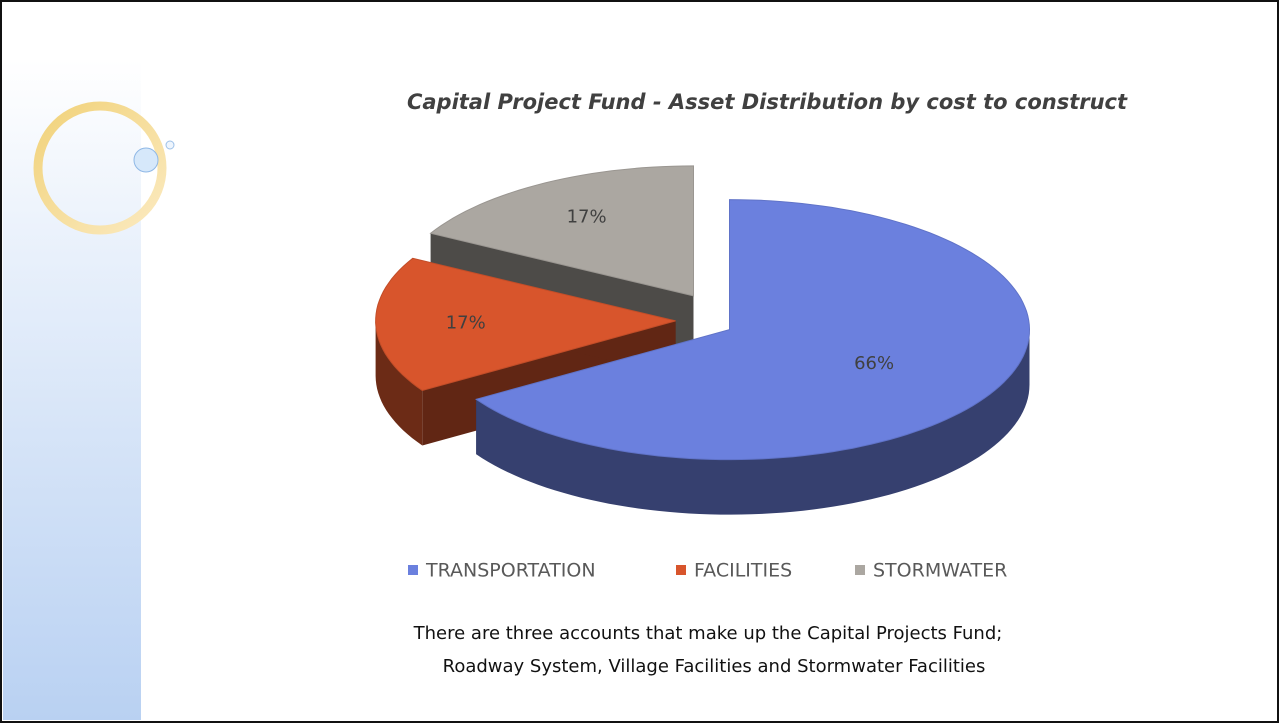  What do you see at coordinates (72, 390) in the screenshot?
I see `side-band` at bounding box center [72, 390].